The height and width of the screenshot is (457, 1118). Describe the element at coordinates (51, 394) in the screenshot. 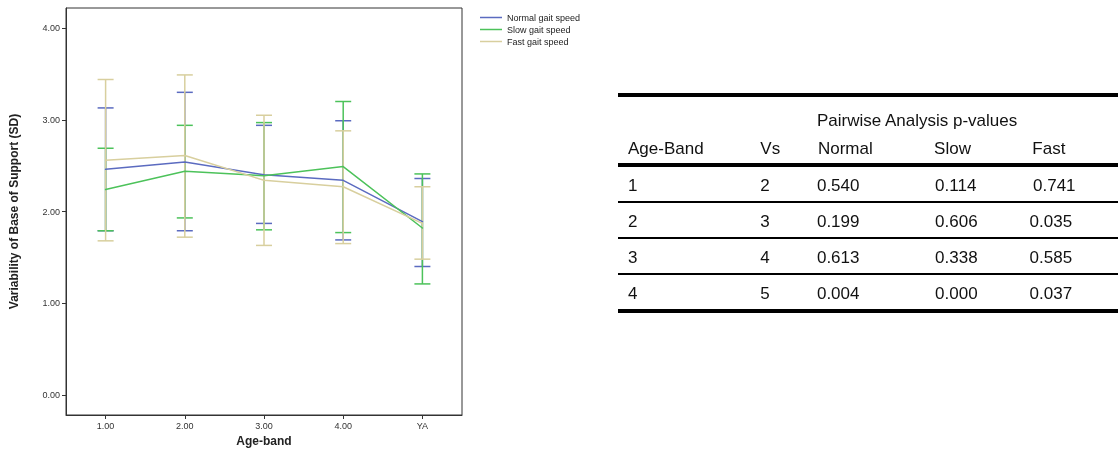

I see `y-tick-label: 0.00` at that location.